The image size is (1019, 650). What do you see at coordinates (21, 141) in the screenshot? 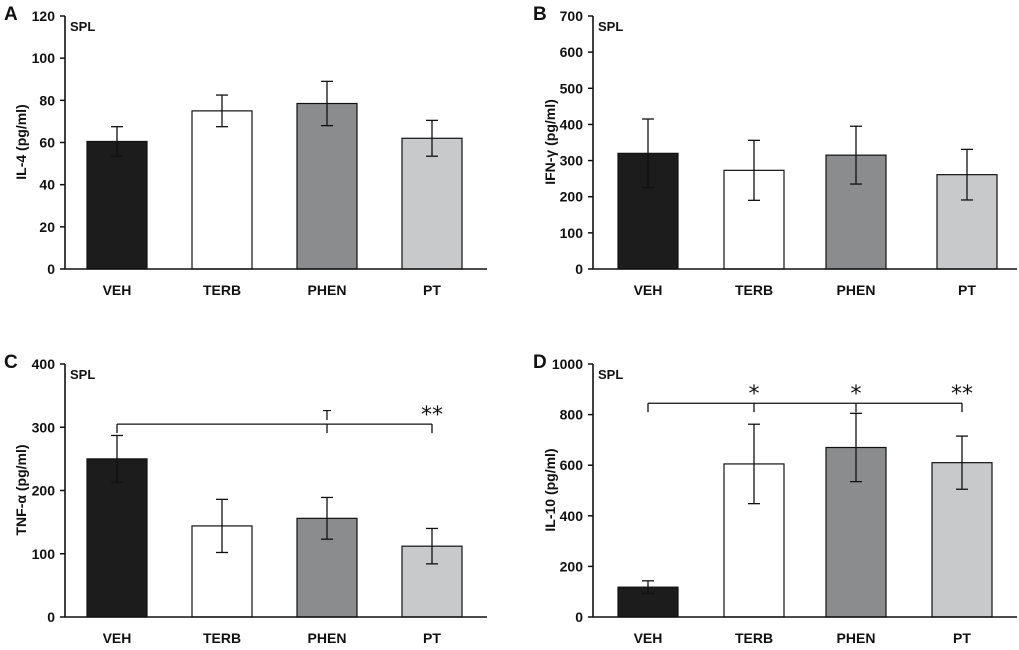
I see `y-axis-label: IL-4 (pg/ml)` at bounding box center [21, 141].